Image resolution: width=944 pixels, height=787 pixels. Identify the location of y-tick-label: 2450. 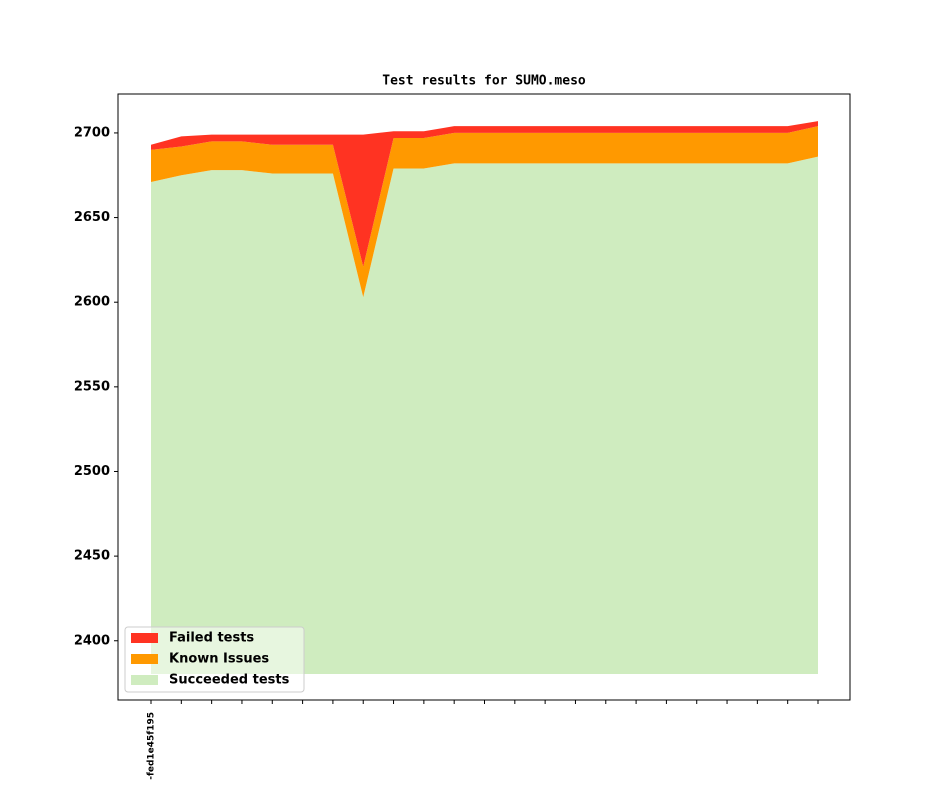
(92, 556).